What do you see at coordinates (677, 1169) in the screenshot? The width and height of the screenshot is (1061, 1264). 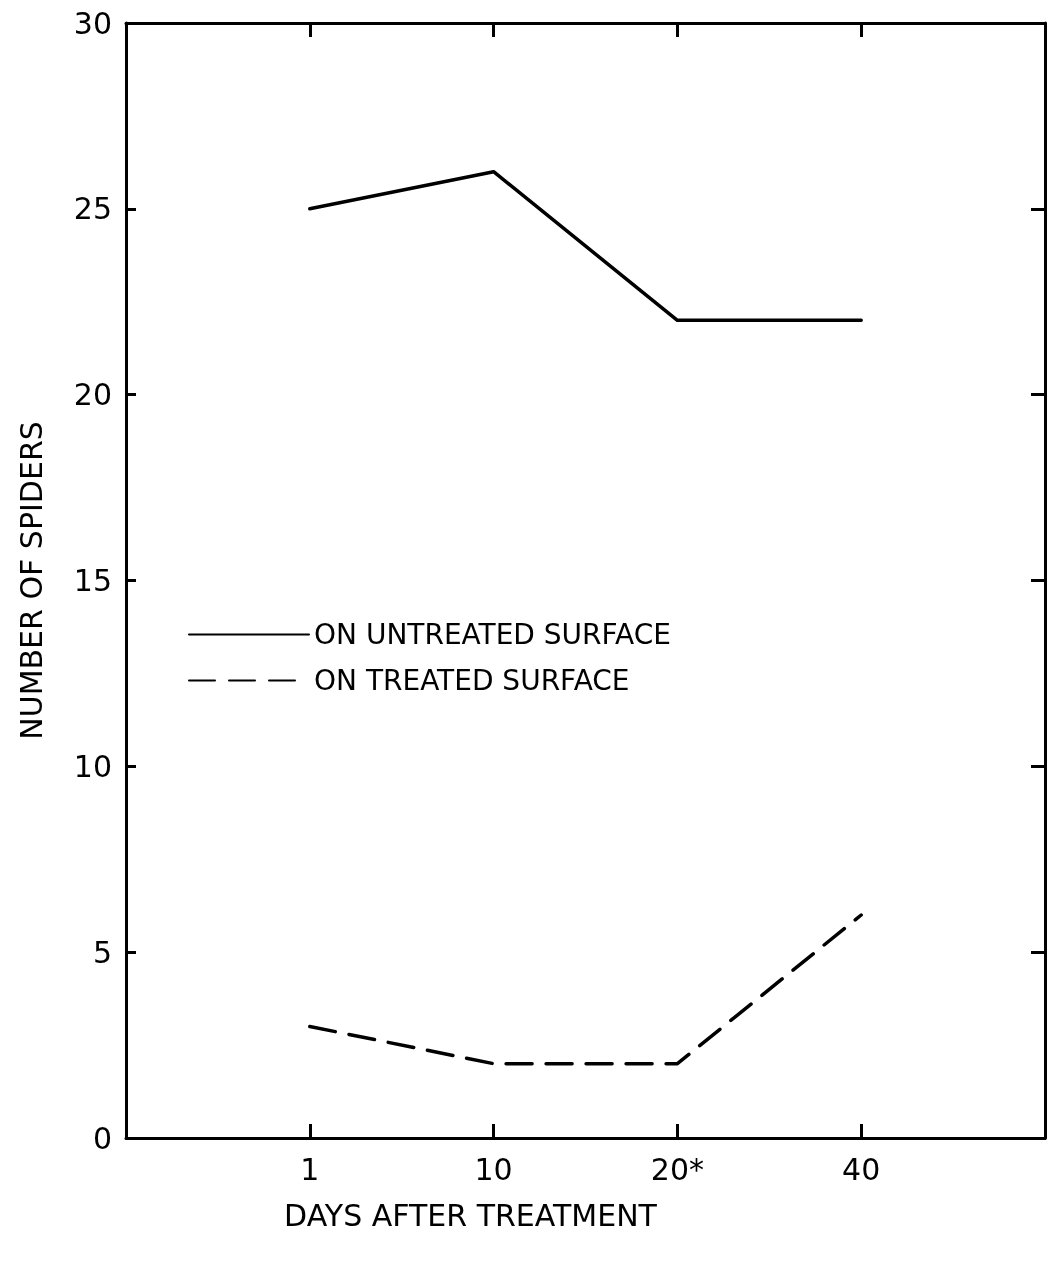 I see `x-tick-label: 20*` at bounding box center [677, 1169].